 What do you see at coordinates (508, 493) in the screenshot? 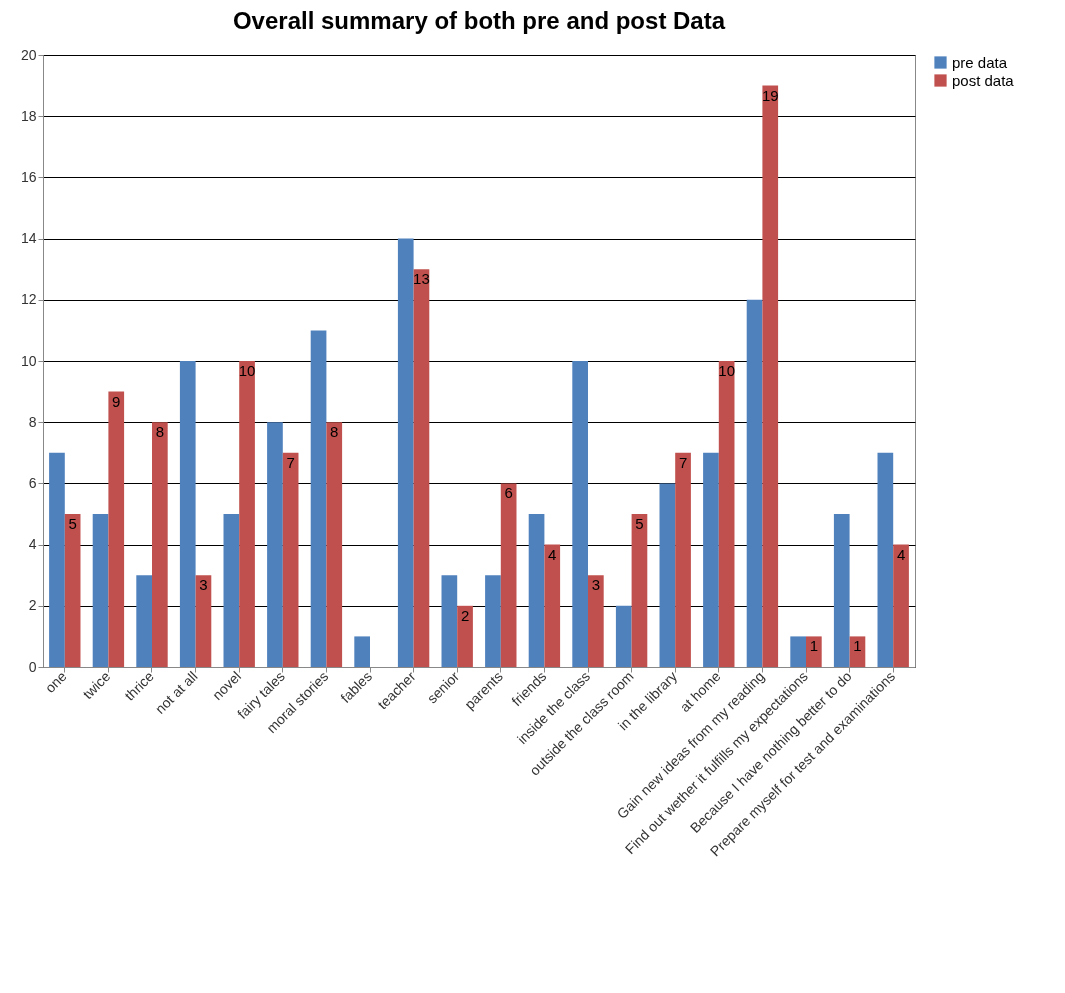
I see `data-label: 6` at bounding box center [508, 493].